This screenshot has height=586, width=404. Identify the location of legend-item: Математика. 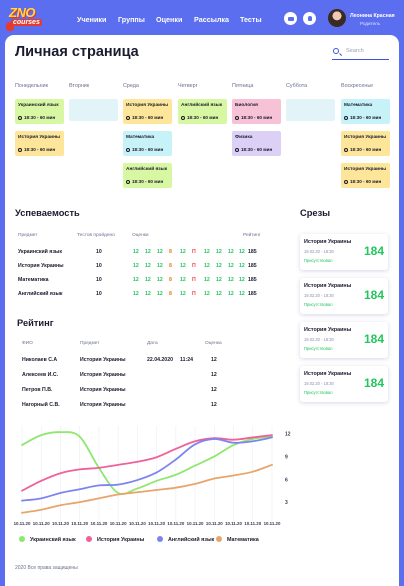
(237, 539).